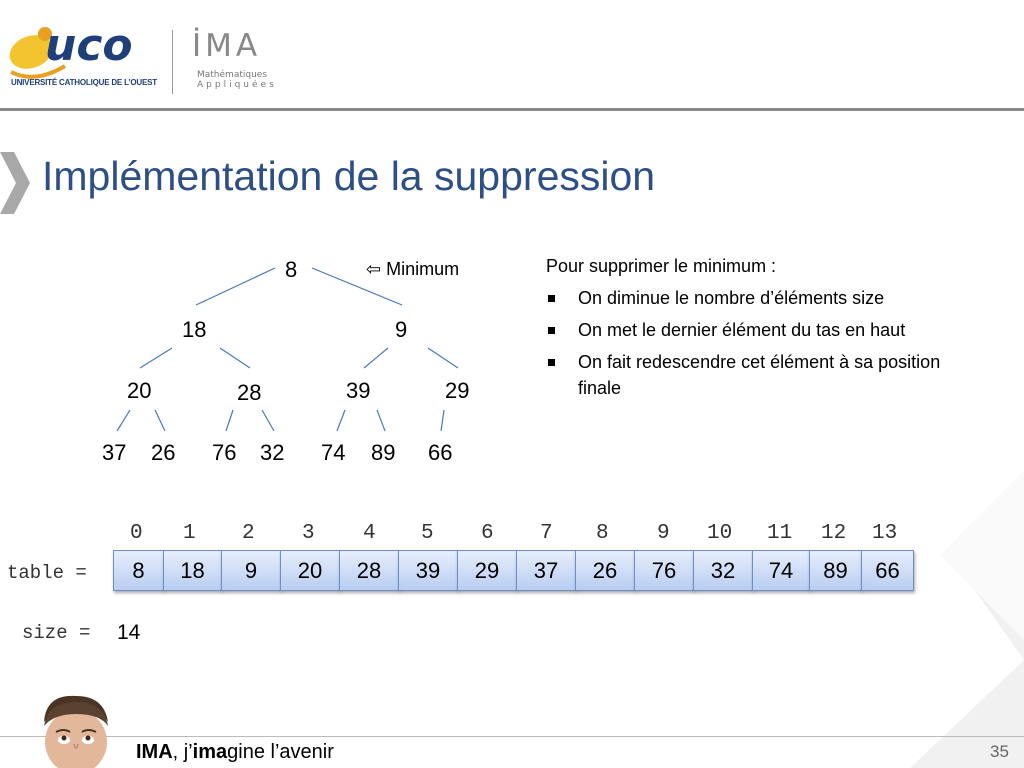  Describe the element at coordinates (605, 570) in the screenshot. I see `array-cell: 26` at that location.